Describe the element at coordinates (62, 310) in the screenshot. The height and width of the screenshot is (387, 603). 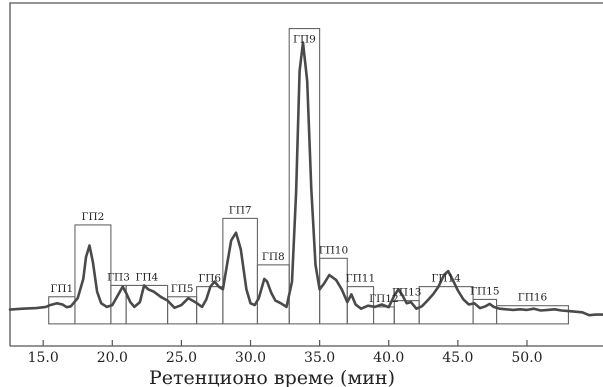
I see `fraction-box-ГП1` at that location.